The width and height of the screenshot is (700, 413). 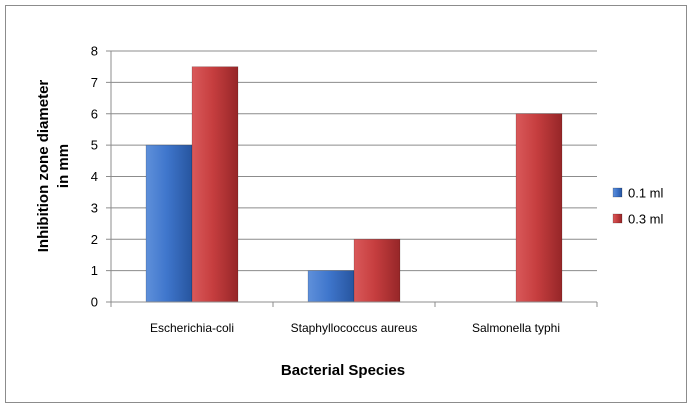 What do you see at coordinates (94, 145) in the screenshot?
I see `y-tick-label: 5` at bounding box center [94, 145].